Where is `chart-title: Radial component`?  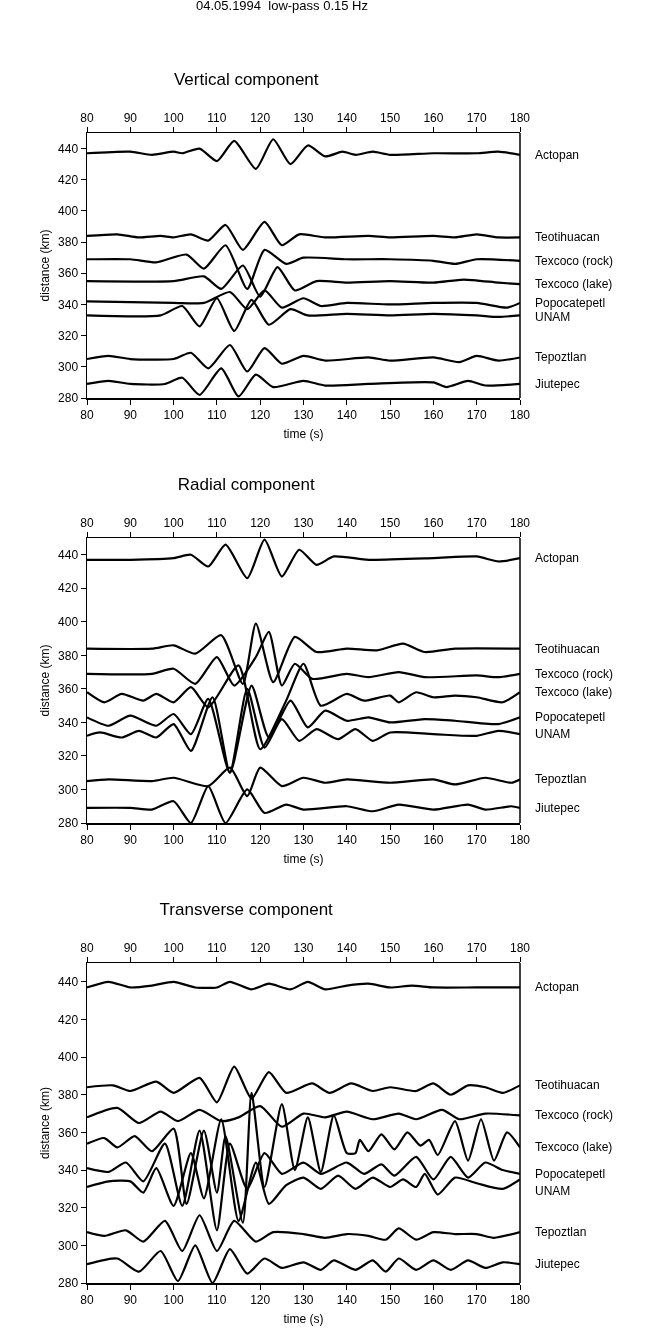
chart-title: Radial component is located at coordinates (246, 484).